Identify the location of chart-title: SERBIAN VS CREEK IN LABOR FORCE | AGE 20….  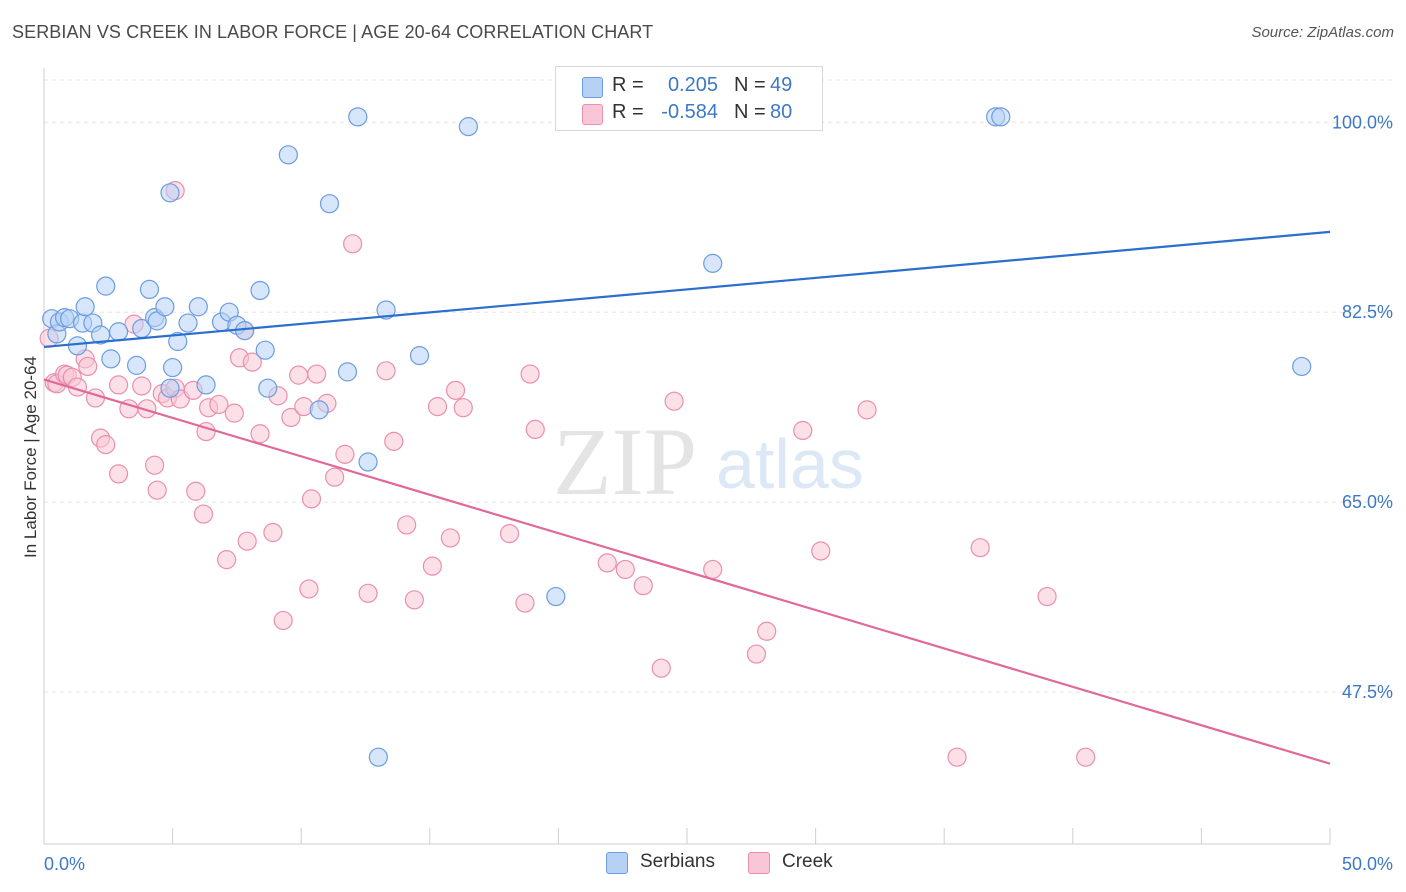
(333, 32).